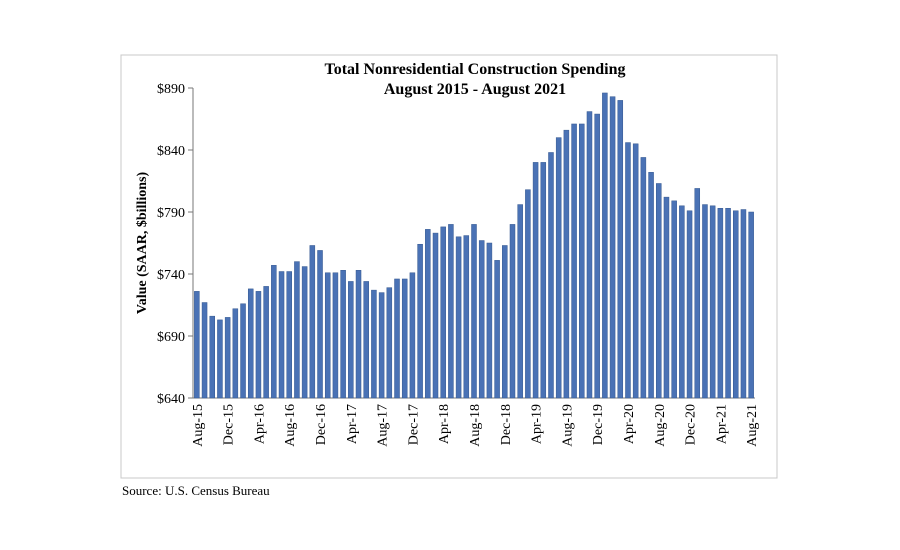  I want to click on y-tick-label: $790, so click(171, 213).